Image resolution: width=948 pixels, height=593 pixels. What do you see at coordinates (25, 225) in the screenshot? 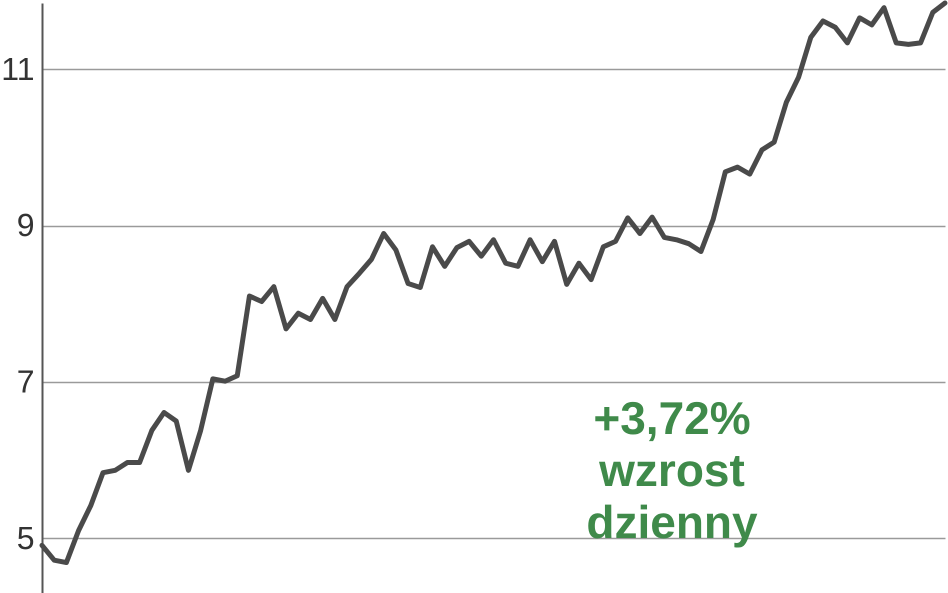
I see `y-tick-label: 9` at bounding box center [25, 225].